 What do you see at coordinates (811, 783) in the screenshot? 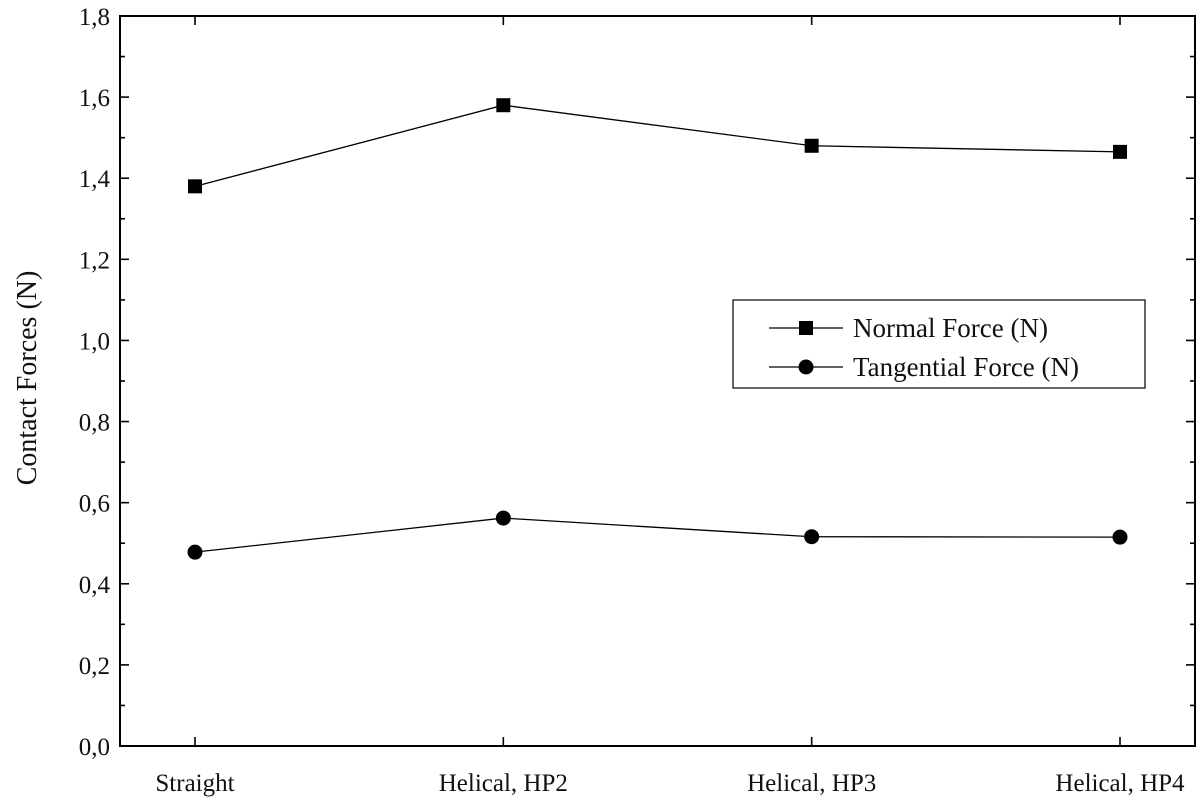
I see `x-category-label: Helical, HP3` at bounding box center [811, 783].